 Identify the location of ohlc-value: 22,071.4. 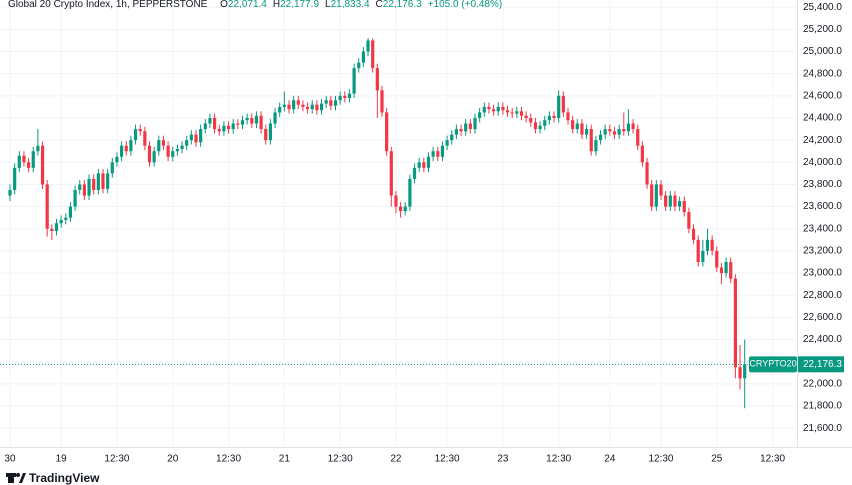
(247, 5).